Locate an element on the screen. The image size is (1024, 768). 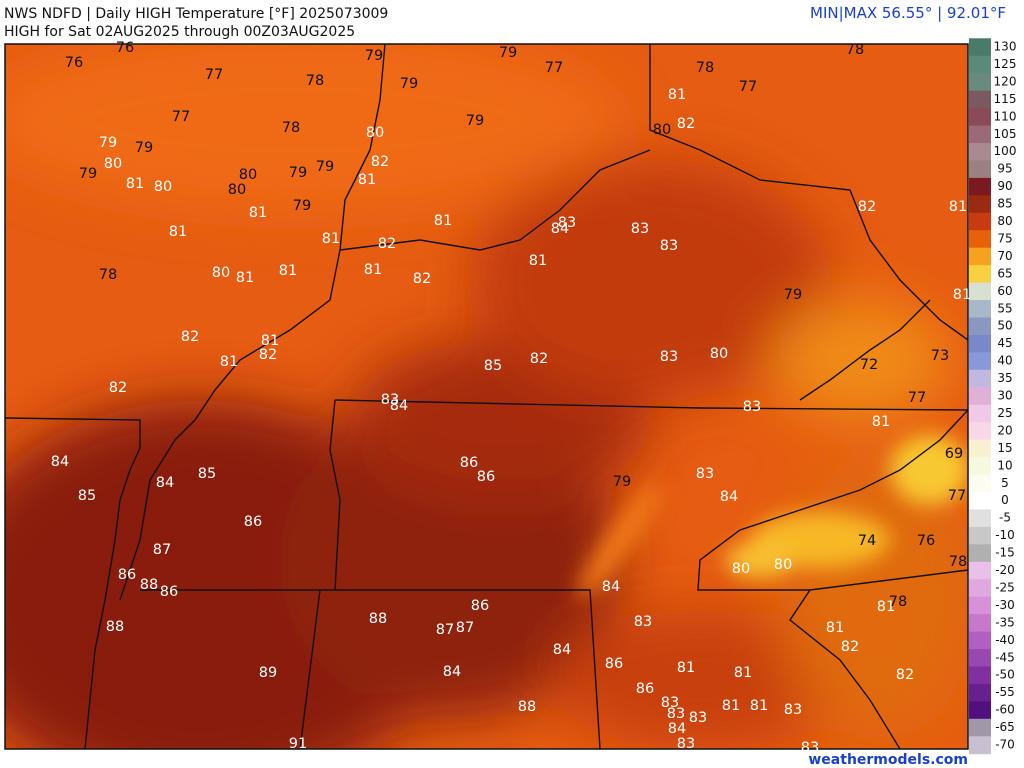
colorbar-tick-label: -45 is located at coordinates (1005, 657).